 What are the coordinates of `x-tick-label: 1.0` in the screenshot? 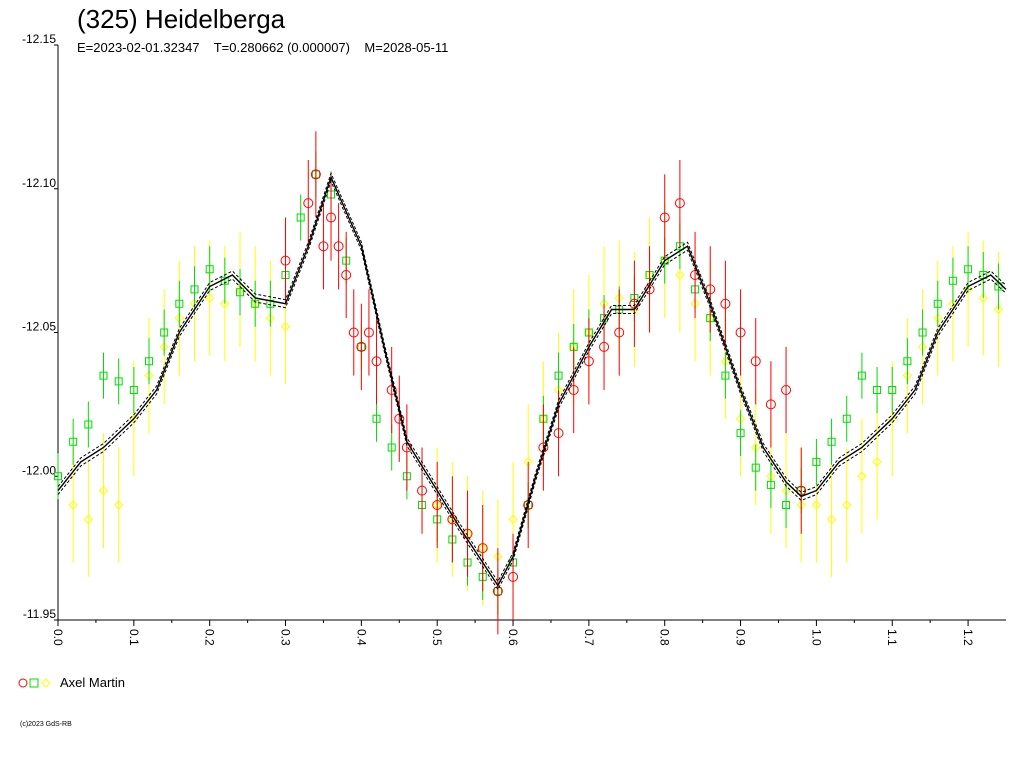 It's located at (816, 637).